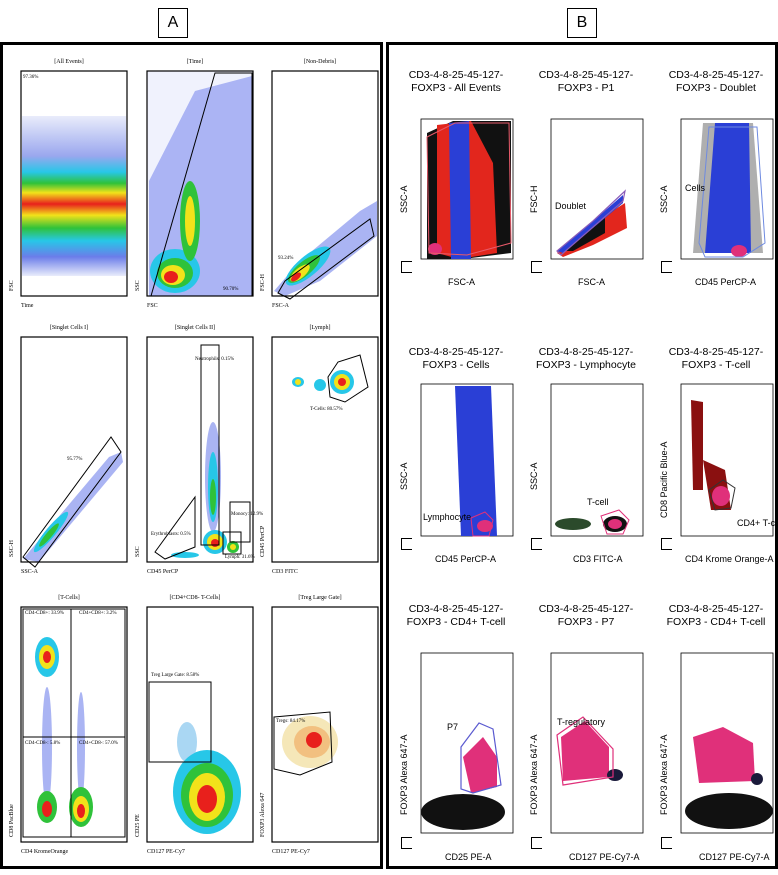 This screenshot has height=875, width=778. I want to click on gate-label: Lymph: 31.6%, so click(240, 557).